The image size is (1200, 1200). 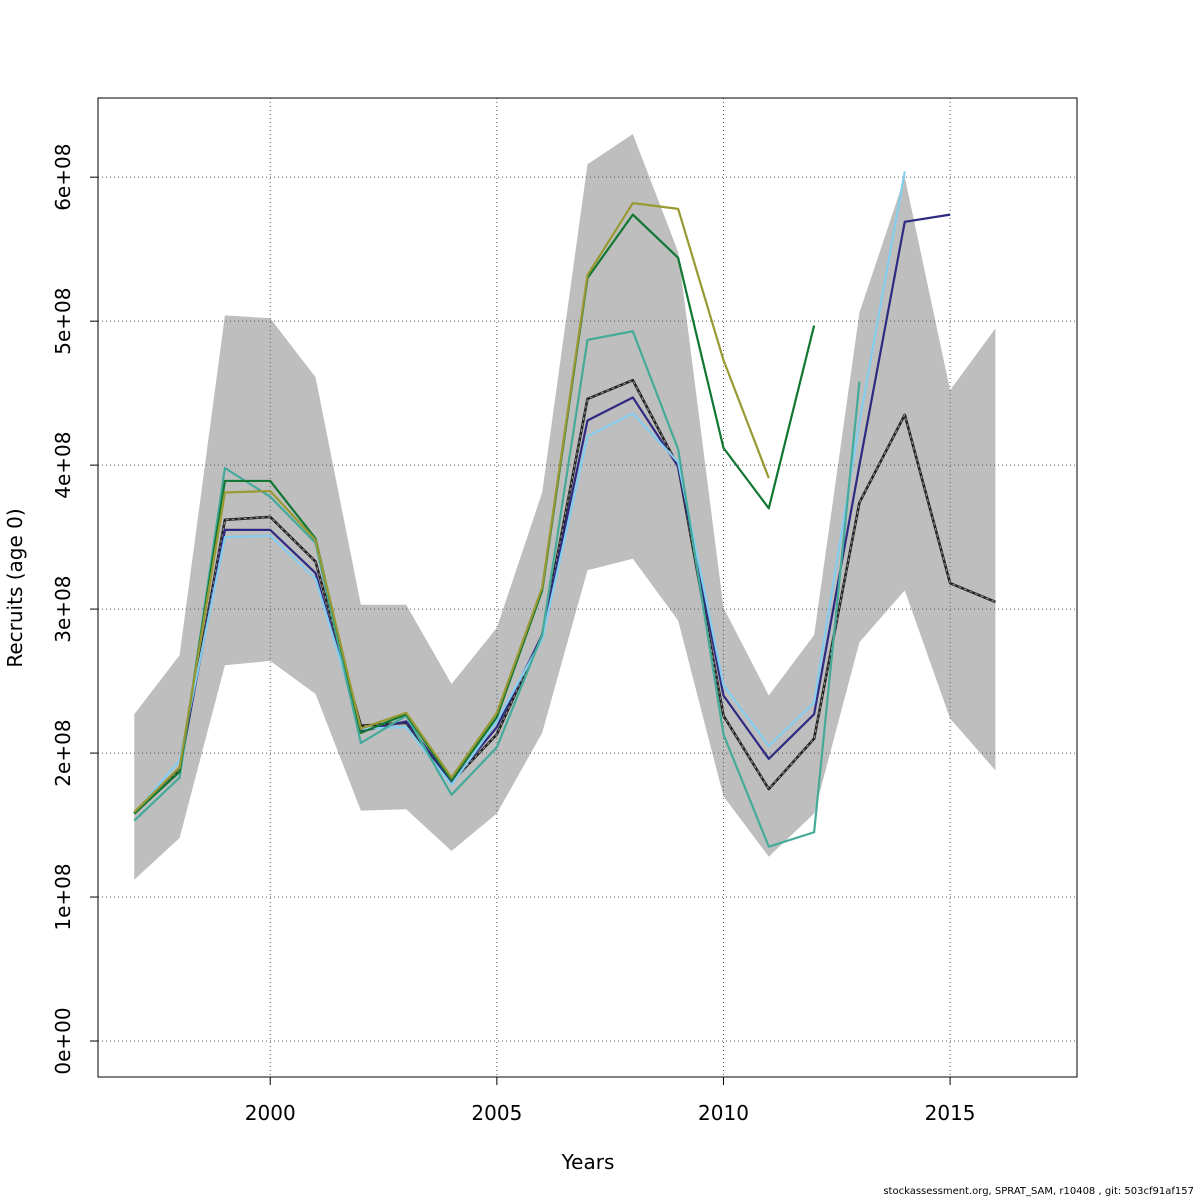 I want to click on y-tick-label: 5e+08, so click(x=63, y=321).